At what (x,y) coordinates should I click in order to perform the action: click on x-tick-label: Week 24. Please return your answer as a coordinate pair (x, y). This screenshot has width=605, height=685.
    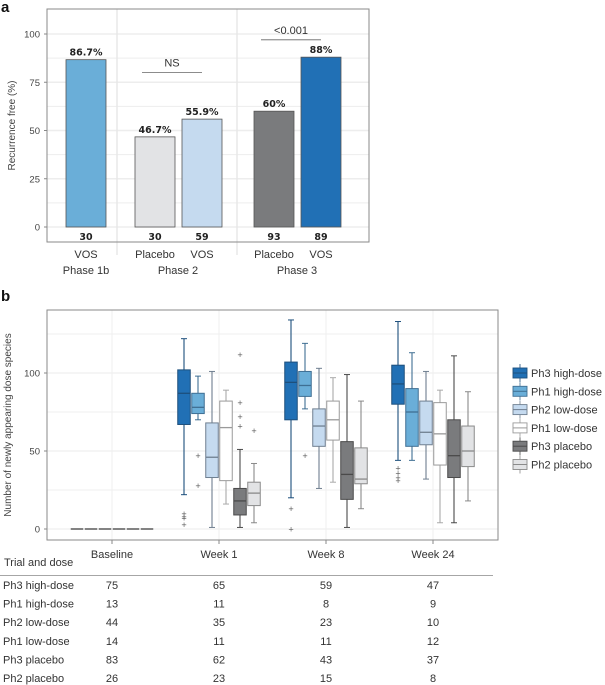
    Looking at the image, I should click on (432, 555).